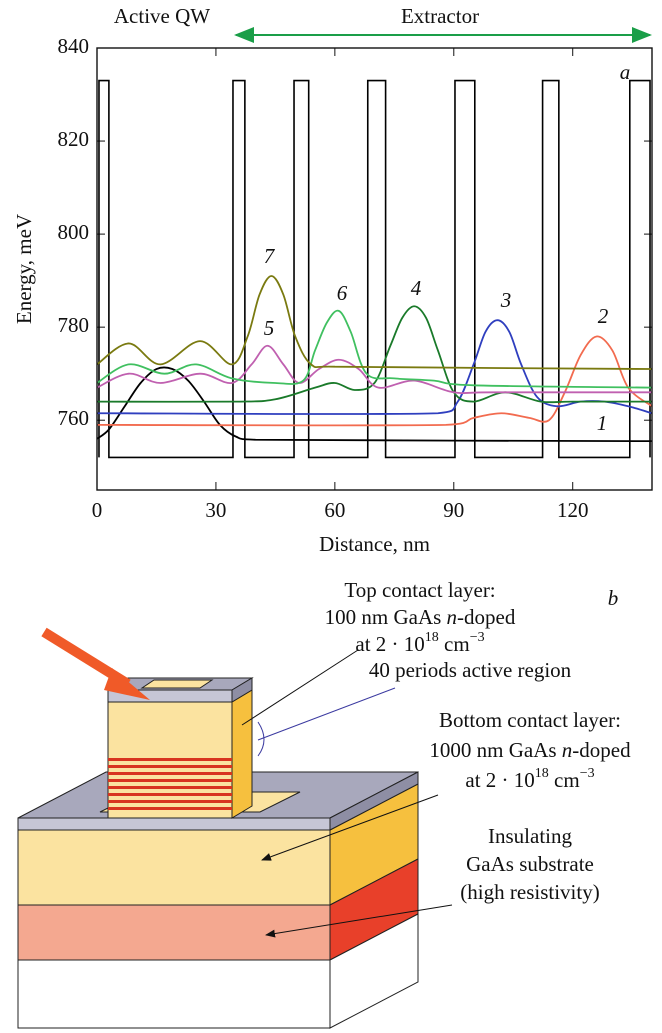 Image resolution: width=662 pixels, height=1033 pixels. I want to click on curve-label: 1, so click(602, 423).